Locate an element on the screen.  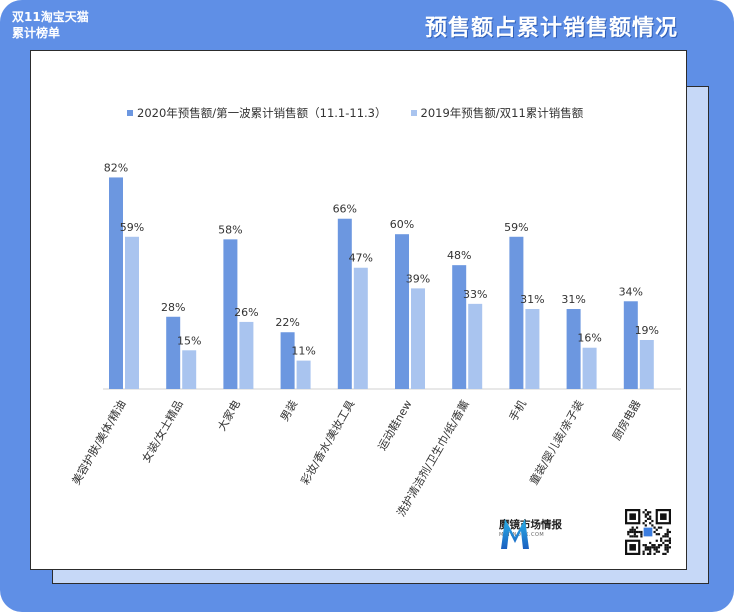
legend-label-2019: 2019年预售额/双11累计销售额 is located at coordinates (502, 113).